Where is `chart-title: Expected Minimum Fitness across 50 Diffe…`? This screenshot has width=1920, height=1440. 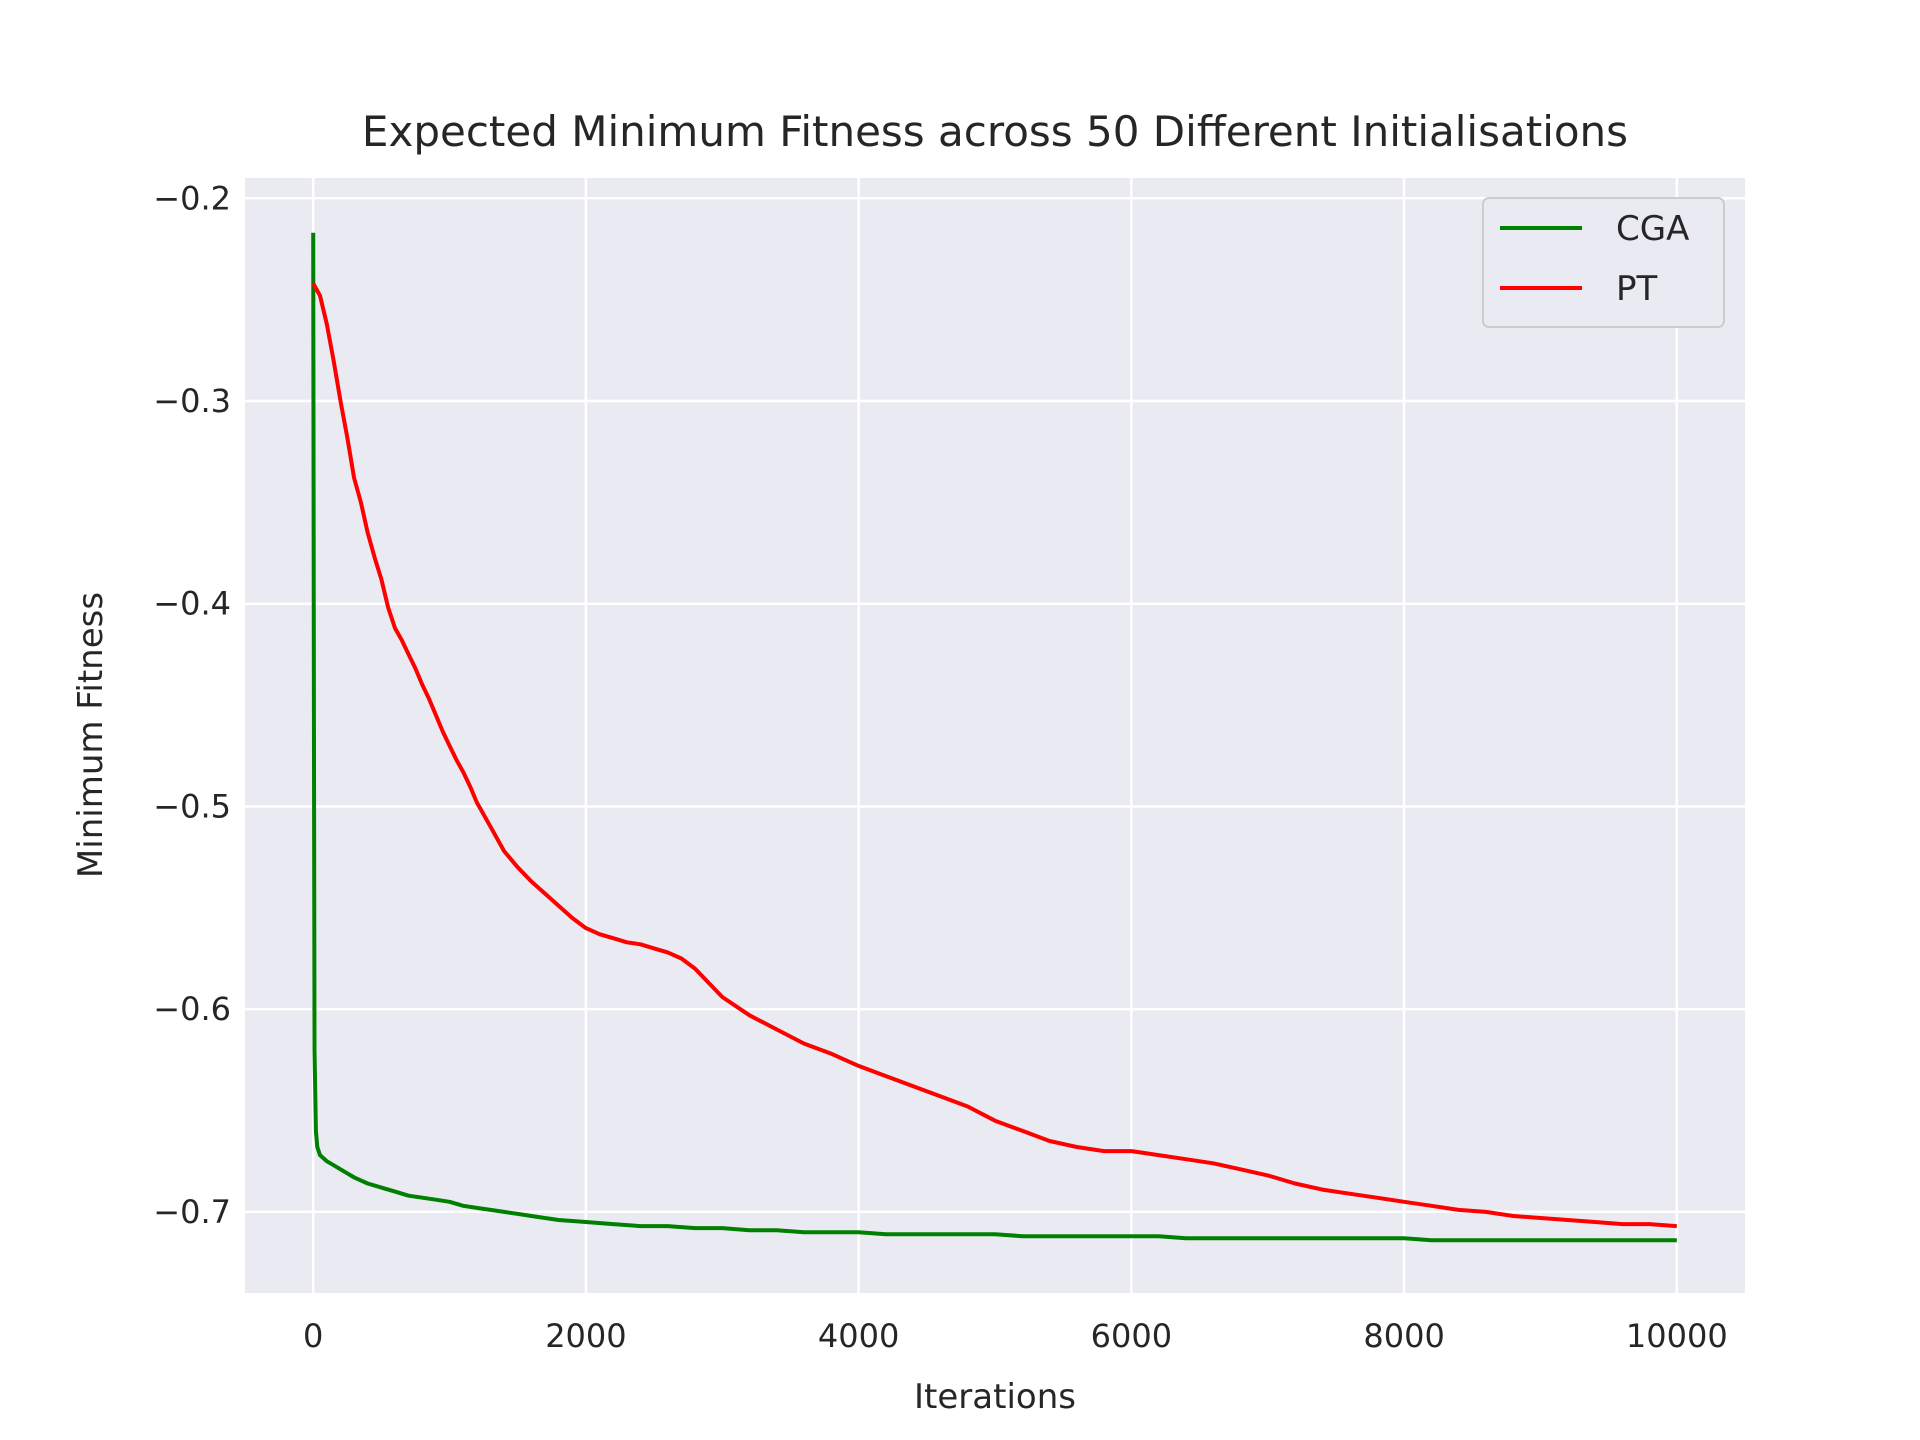 chart-title: Expected Minimum Fitness across 50 Diffe… is located at coordinates (995, 131).